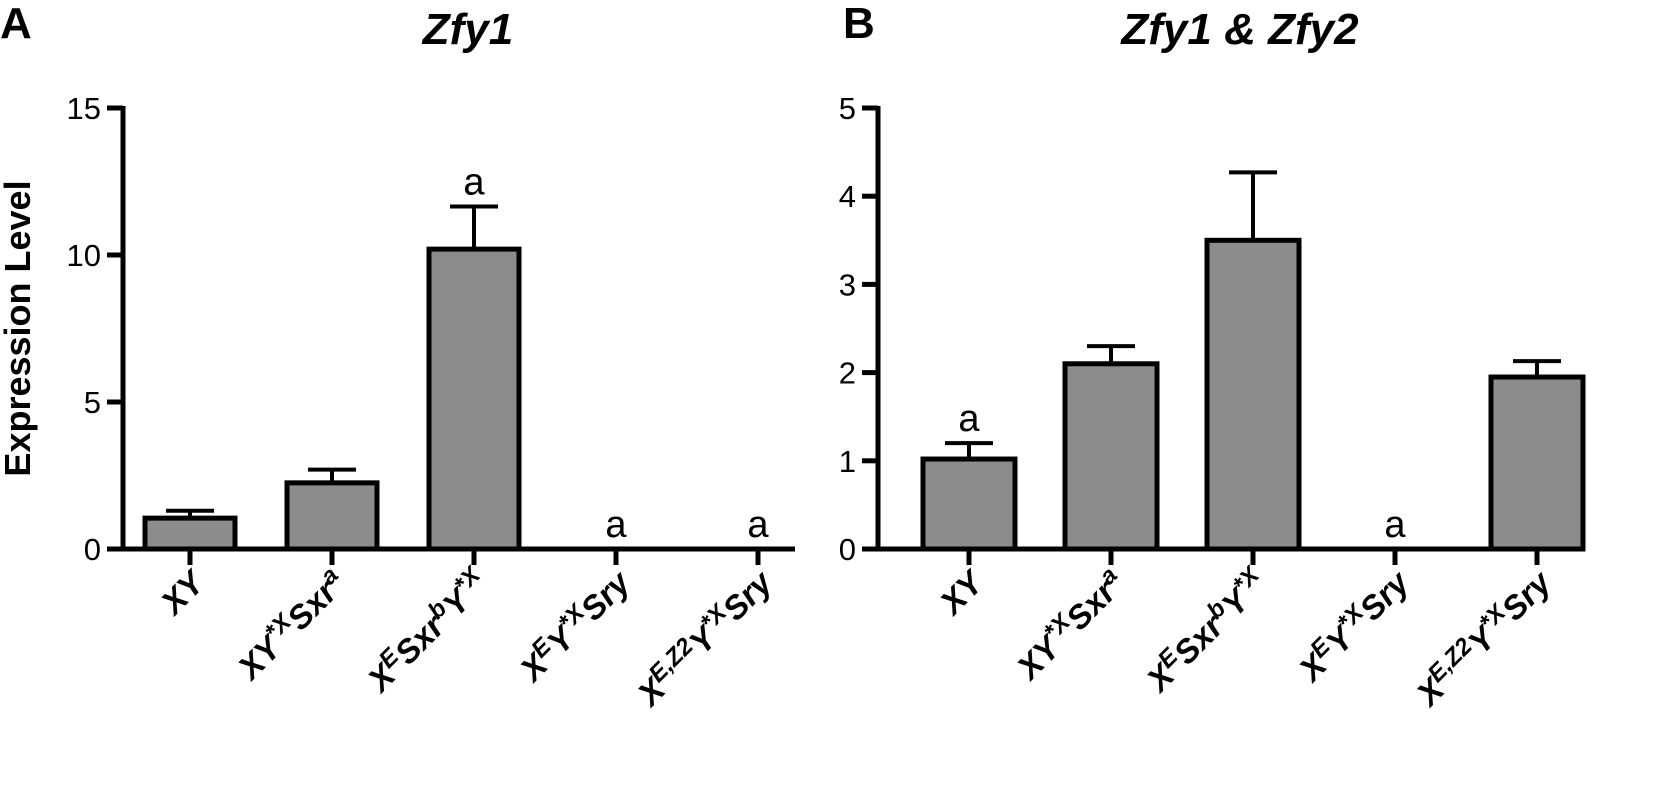  Describe the element at coordinates (467, 29) in the screenshot. I see `chart-title: Zfy1` at that location.